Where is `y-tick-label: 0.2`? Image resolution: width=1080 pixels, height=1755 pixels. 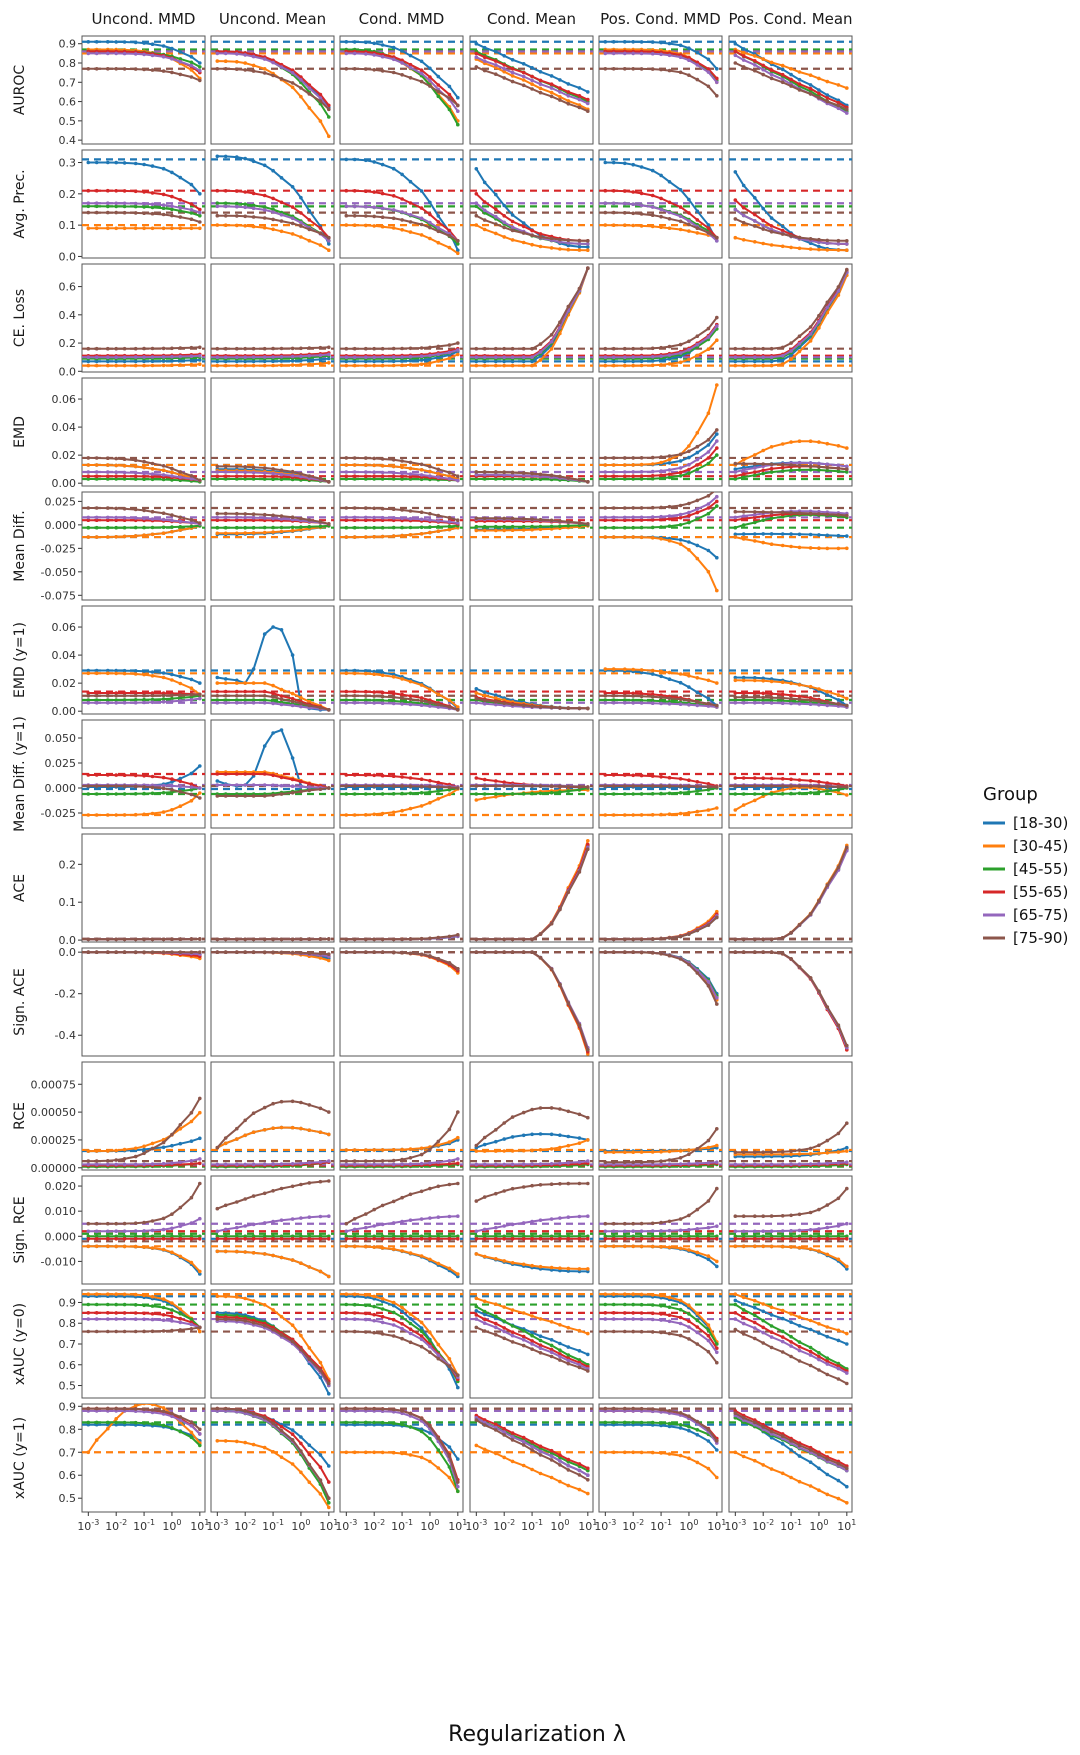 y-tick-label: 0.2 is located at coordinates (68, 864).